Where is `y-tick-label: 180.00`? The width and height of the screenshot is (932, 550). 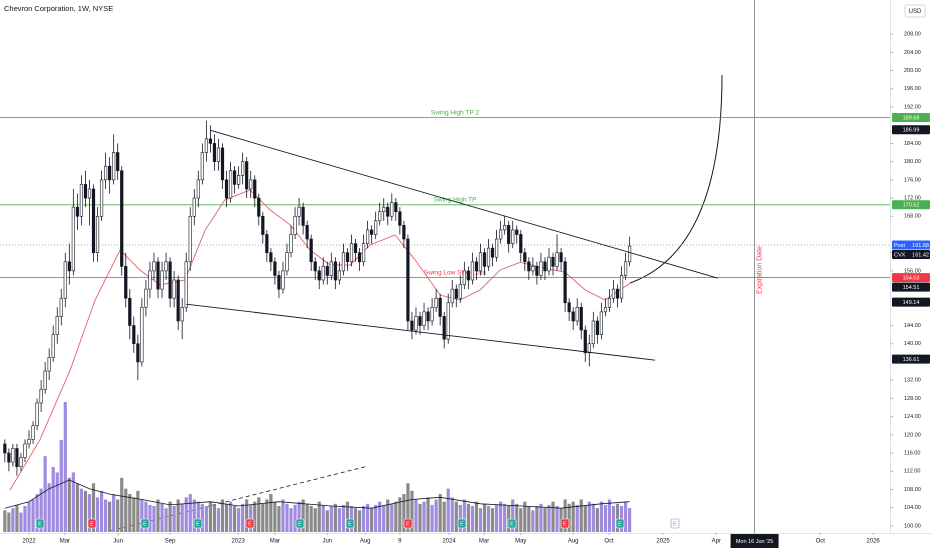
y-tick-label: 180.00 is located at coordinates (912, 162).